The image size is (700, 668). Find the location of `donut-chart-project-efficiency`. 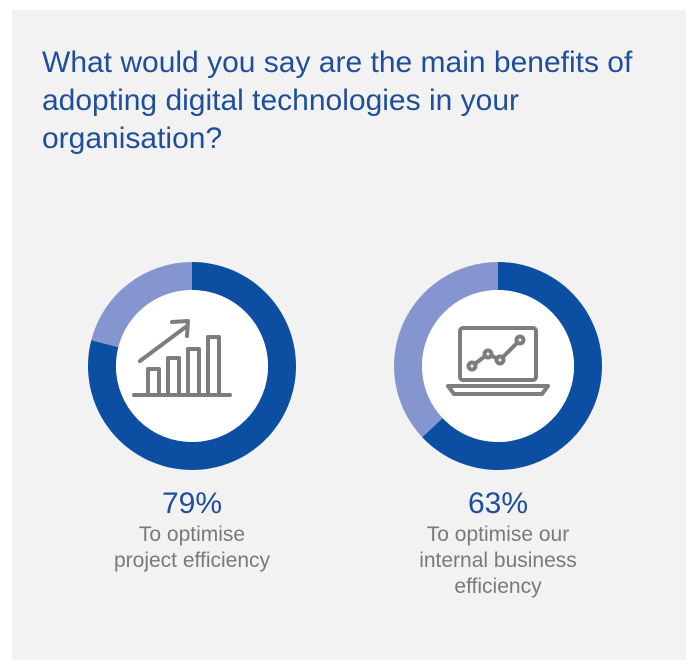

donut-chart-project-efficiency is located at coordinates (192, 366).